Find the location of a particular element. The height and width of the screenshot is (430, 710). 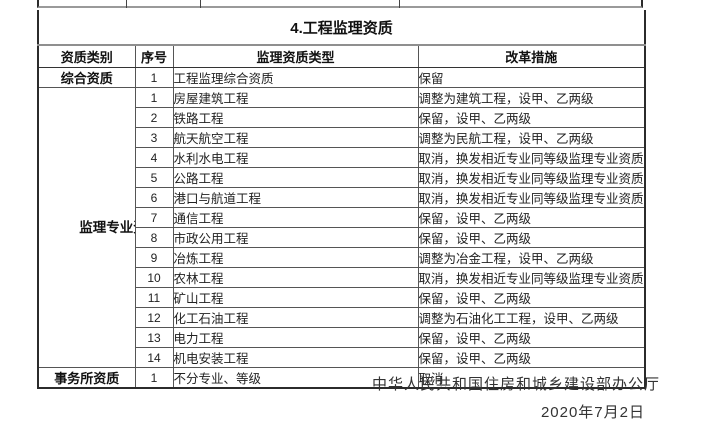

table-row: 4 水利水电工程 取消，换发相近专业同等级监理专业资质 is located at coordinates (342, 157).